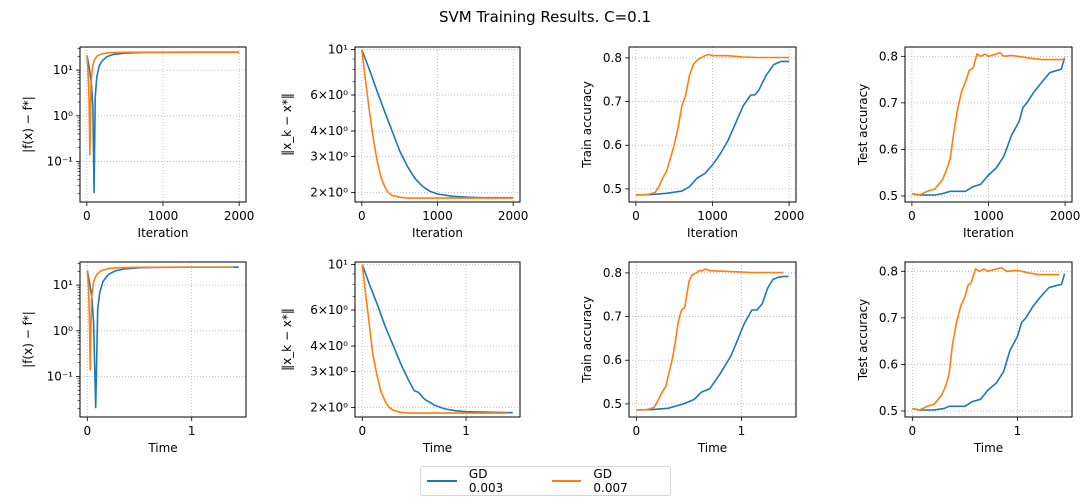 The image size is (1090, 503). I want to click on legend-label: GD 0.007, so click(610, 481).